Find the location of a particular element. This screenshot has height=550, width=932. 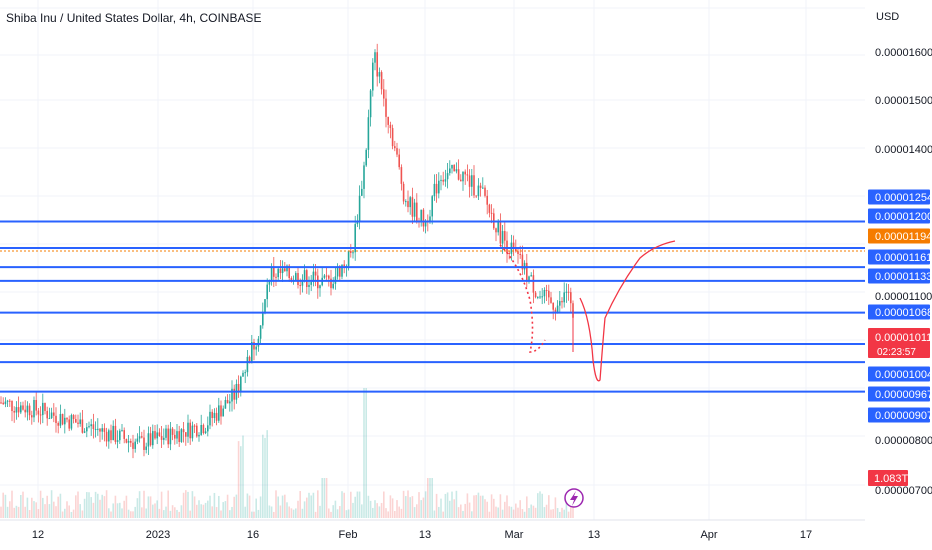

price-tick-label: 0.00001400 is located at coordinates (903, 150).